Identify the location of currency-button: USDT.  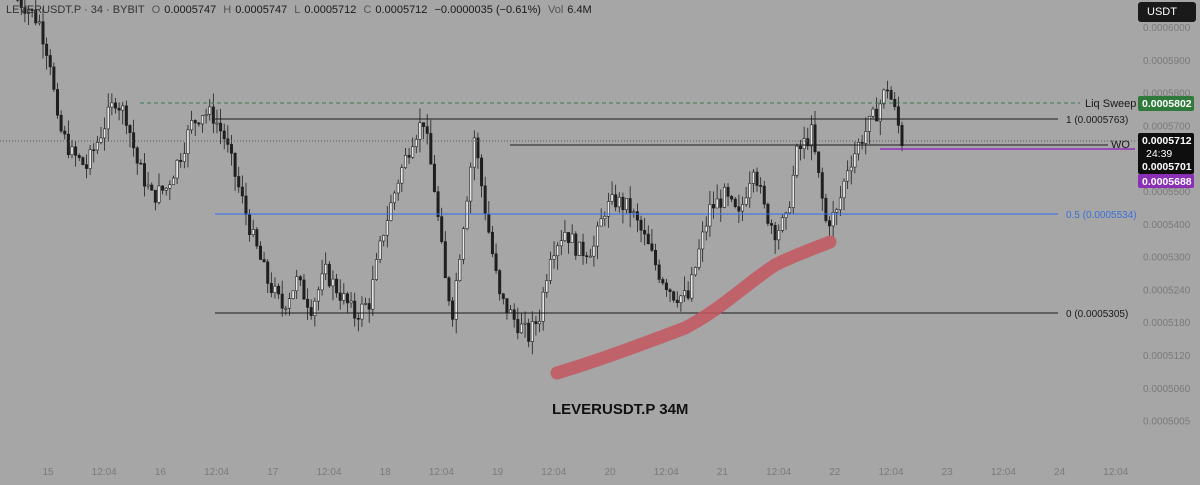
(1167, 12).